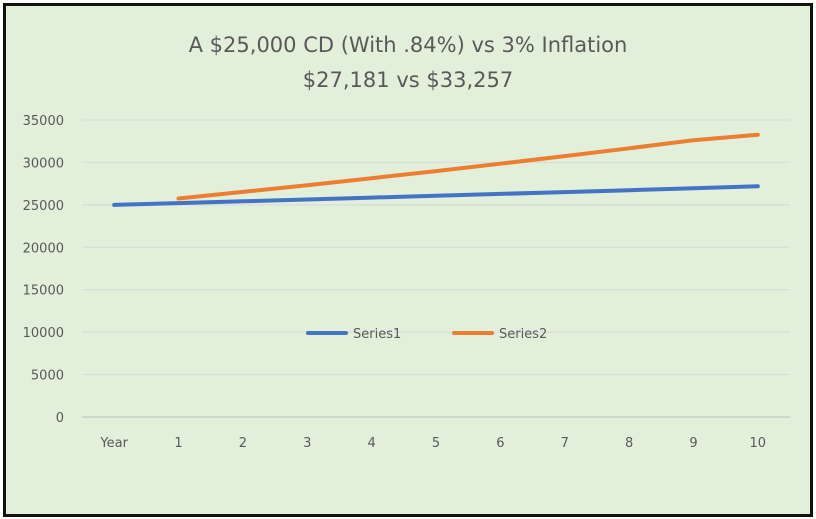 This screenshot has width=816, height=519. I want to click on x-tick-label: 5, so click(436, 443).